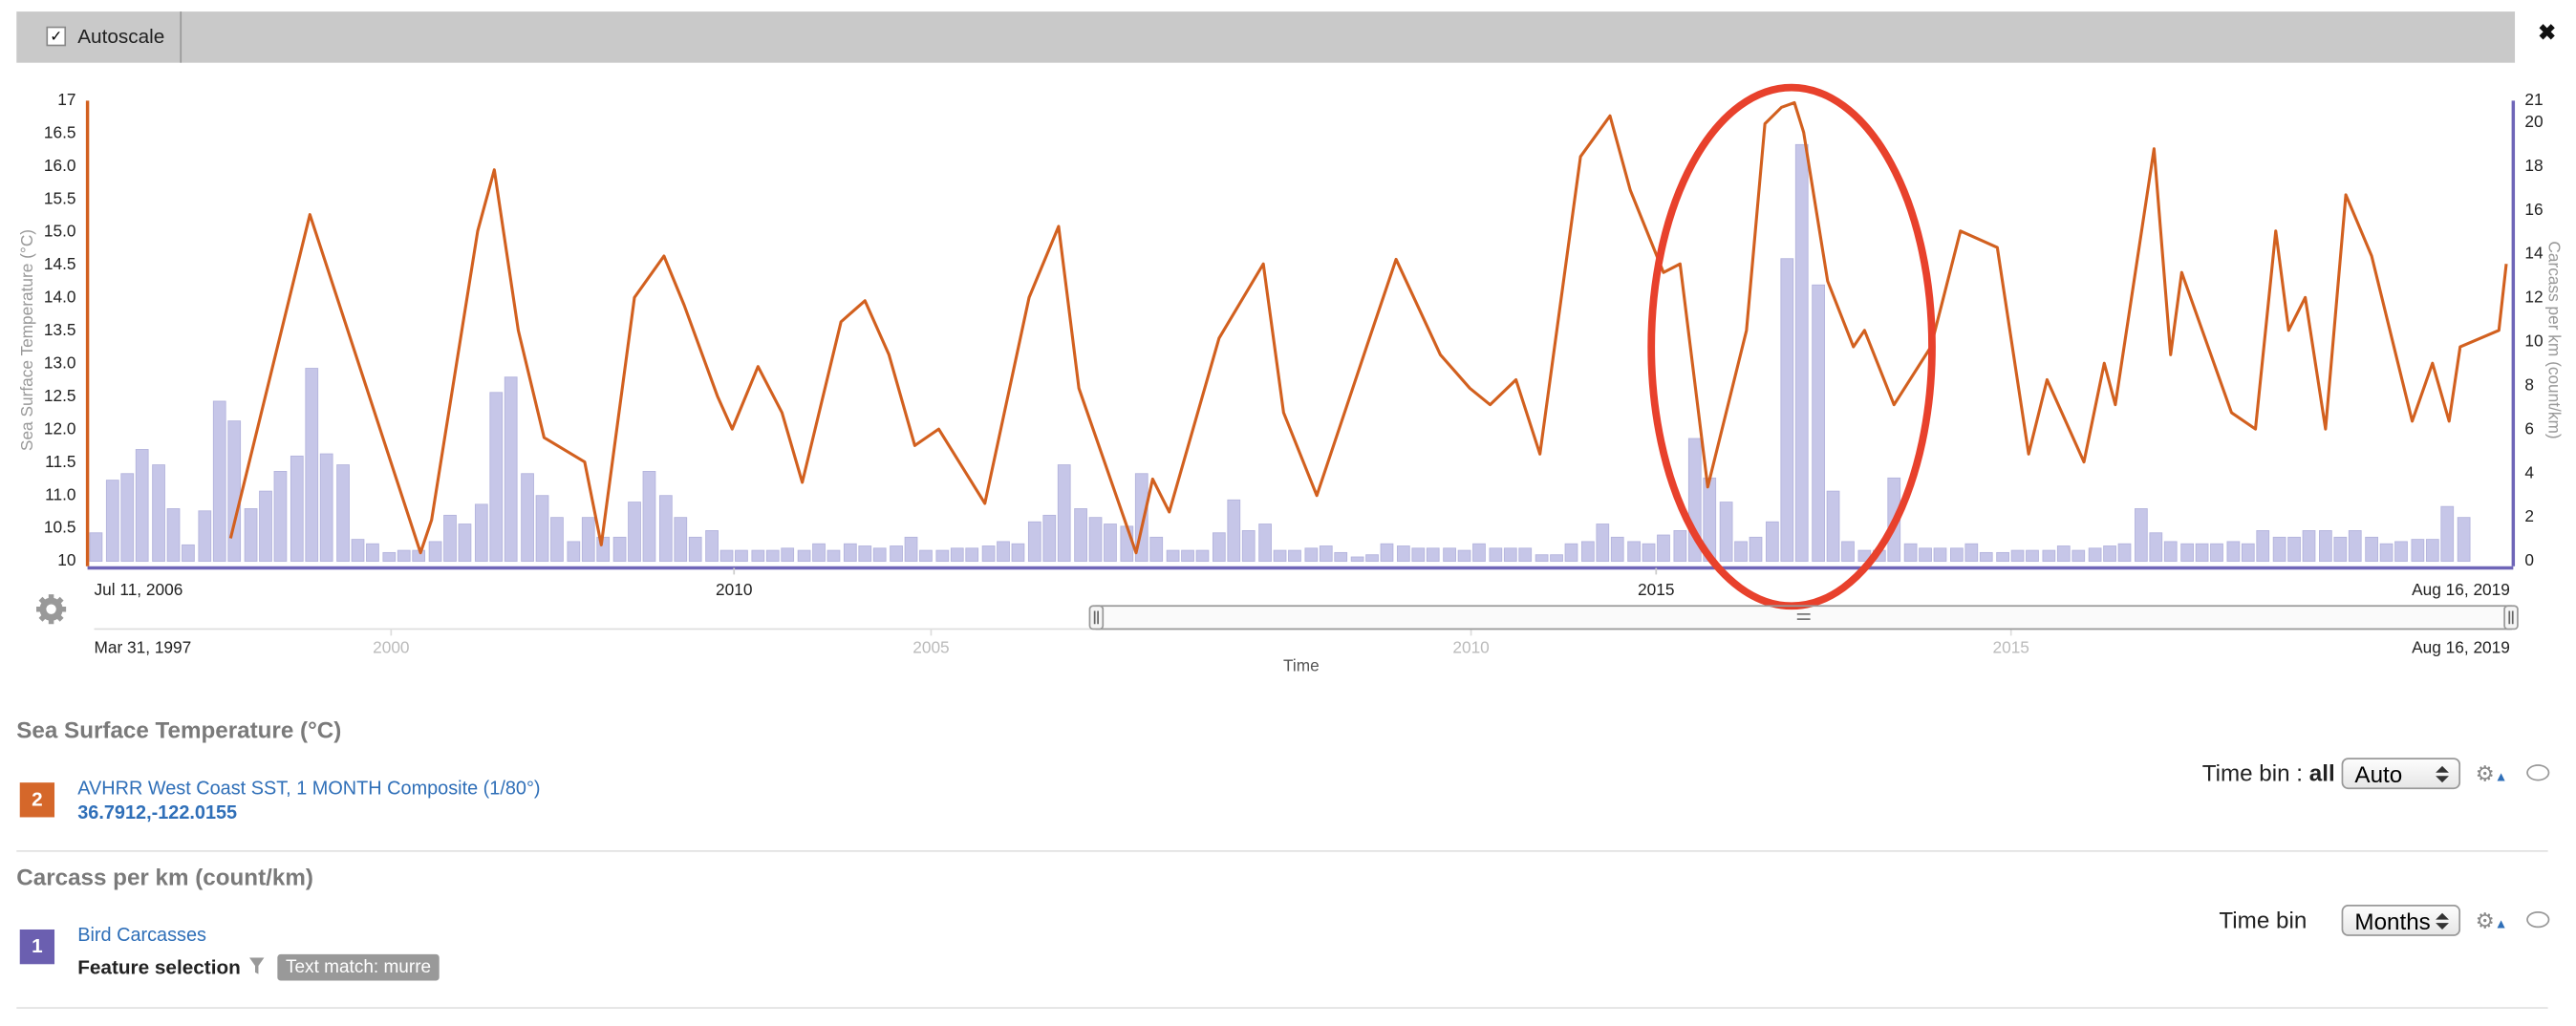  I want to click on time-bin-label: Time bin : all, so click(2268, 772).